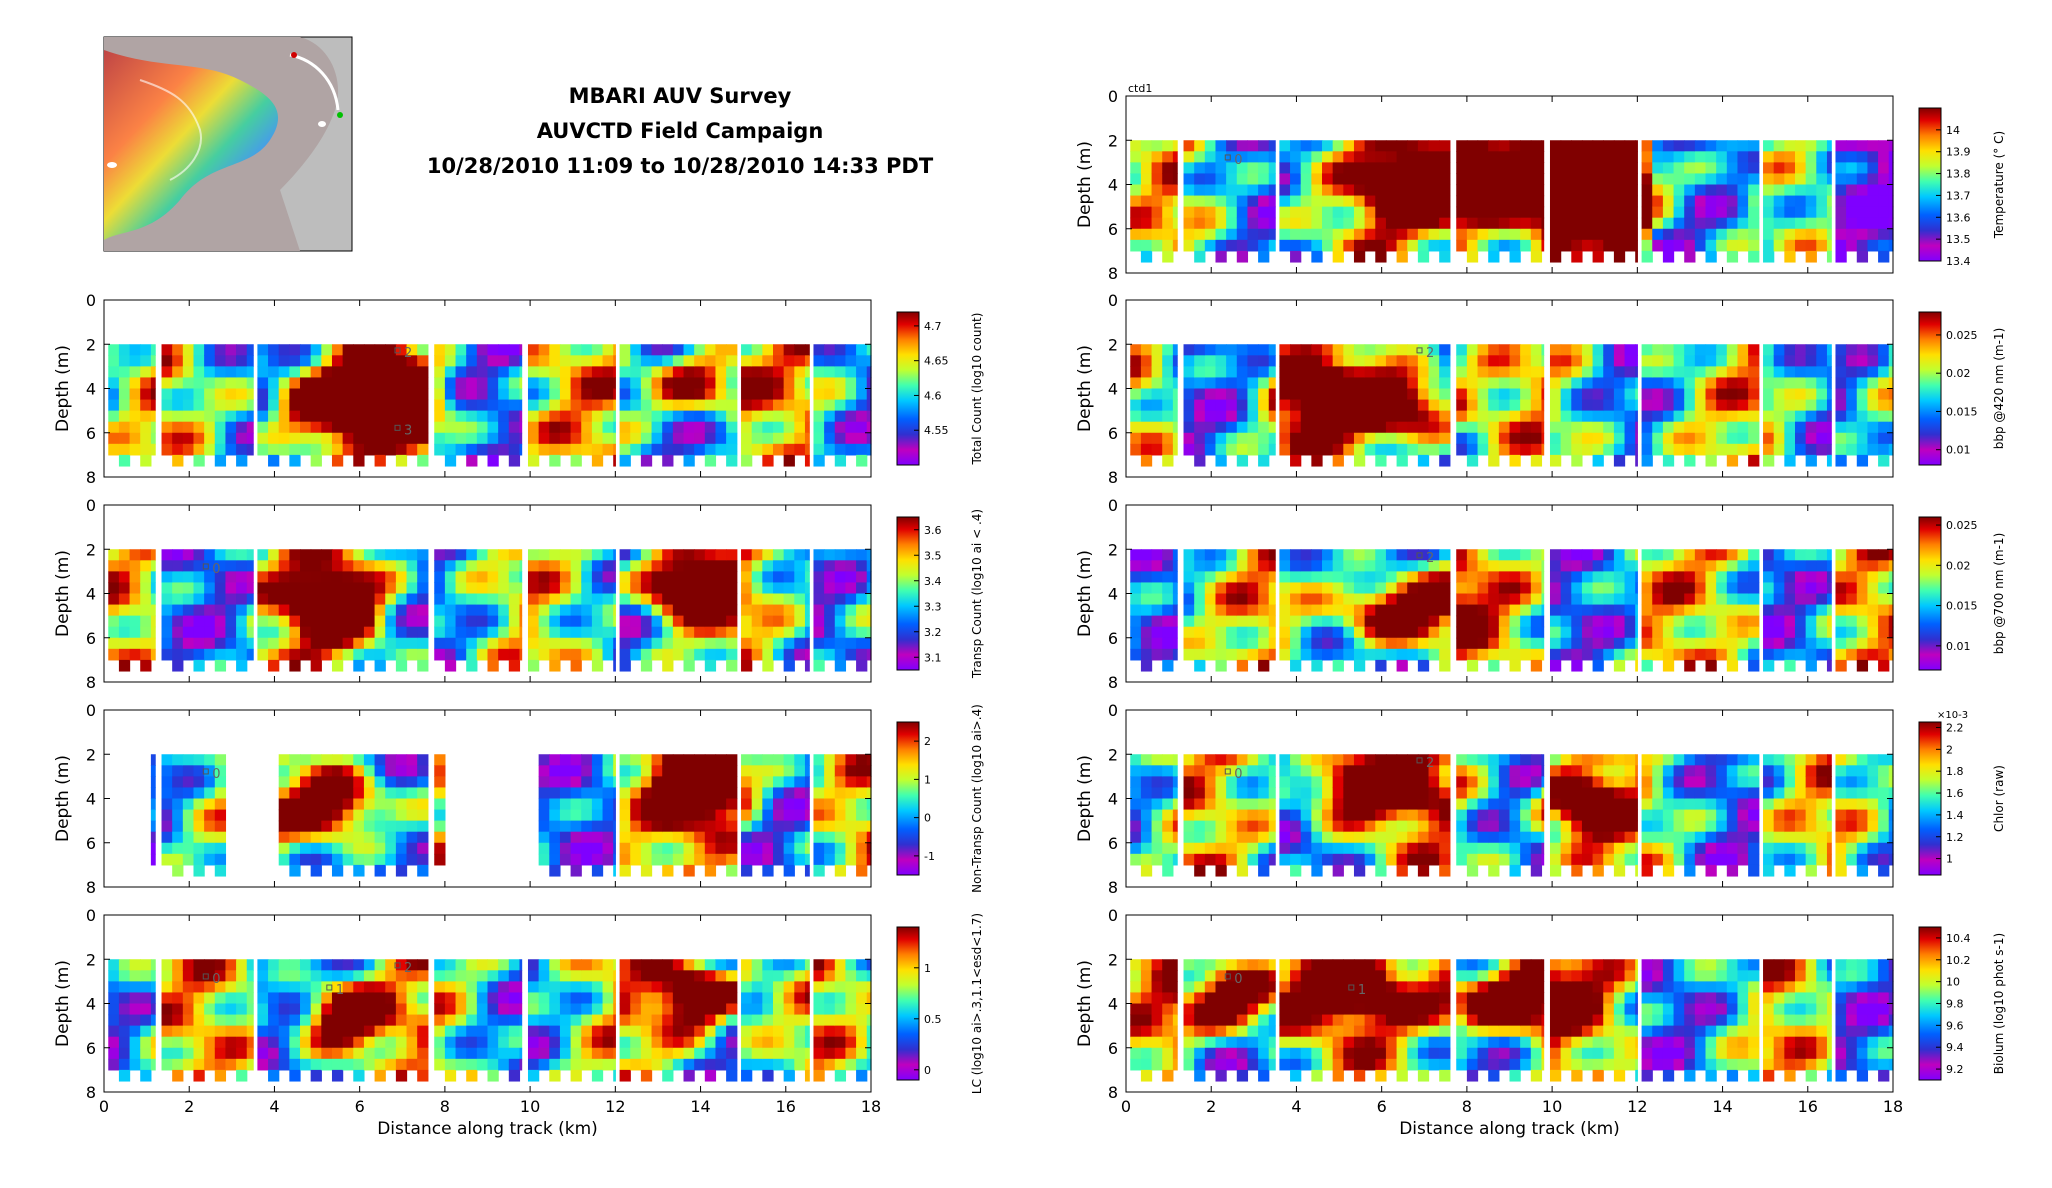  I want to click on y-tick-label: 0, so click(1113, 96).